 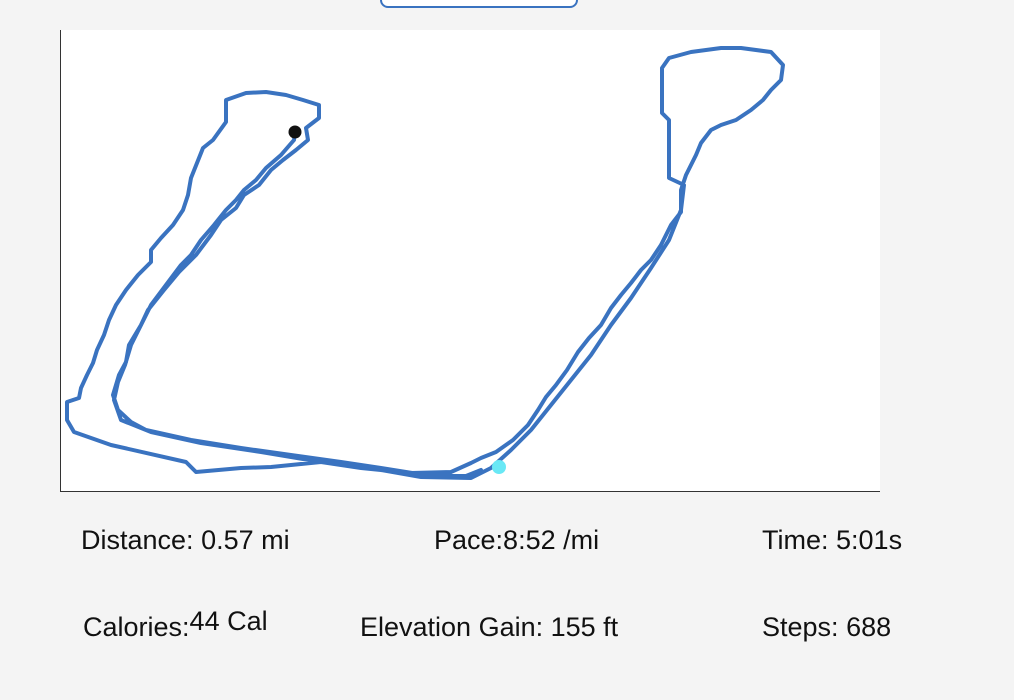 I want to click on calories-value: 44 Cal, so click(x=228, y=621).